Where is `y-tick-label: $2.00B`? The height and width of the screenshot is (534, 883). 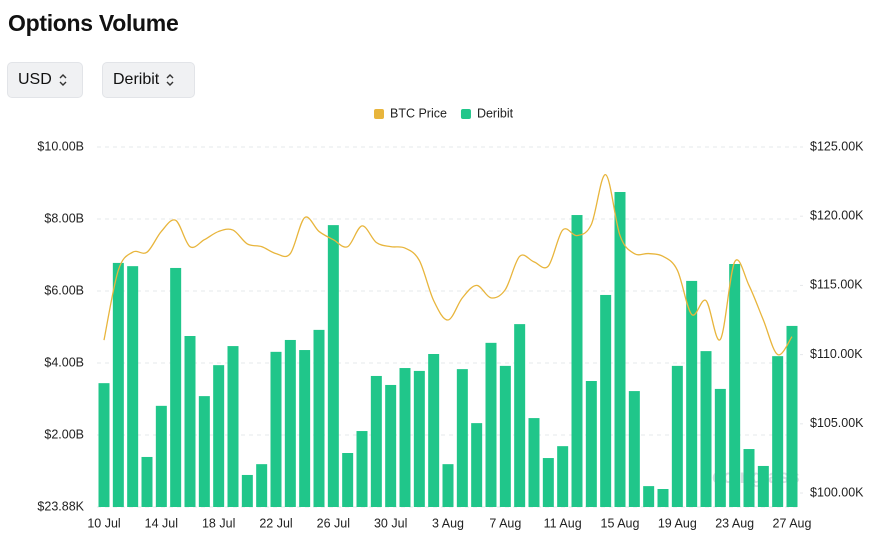
y-tick-label: $2.00B is located at coordinates (64, 434).